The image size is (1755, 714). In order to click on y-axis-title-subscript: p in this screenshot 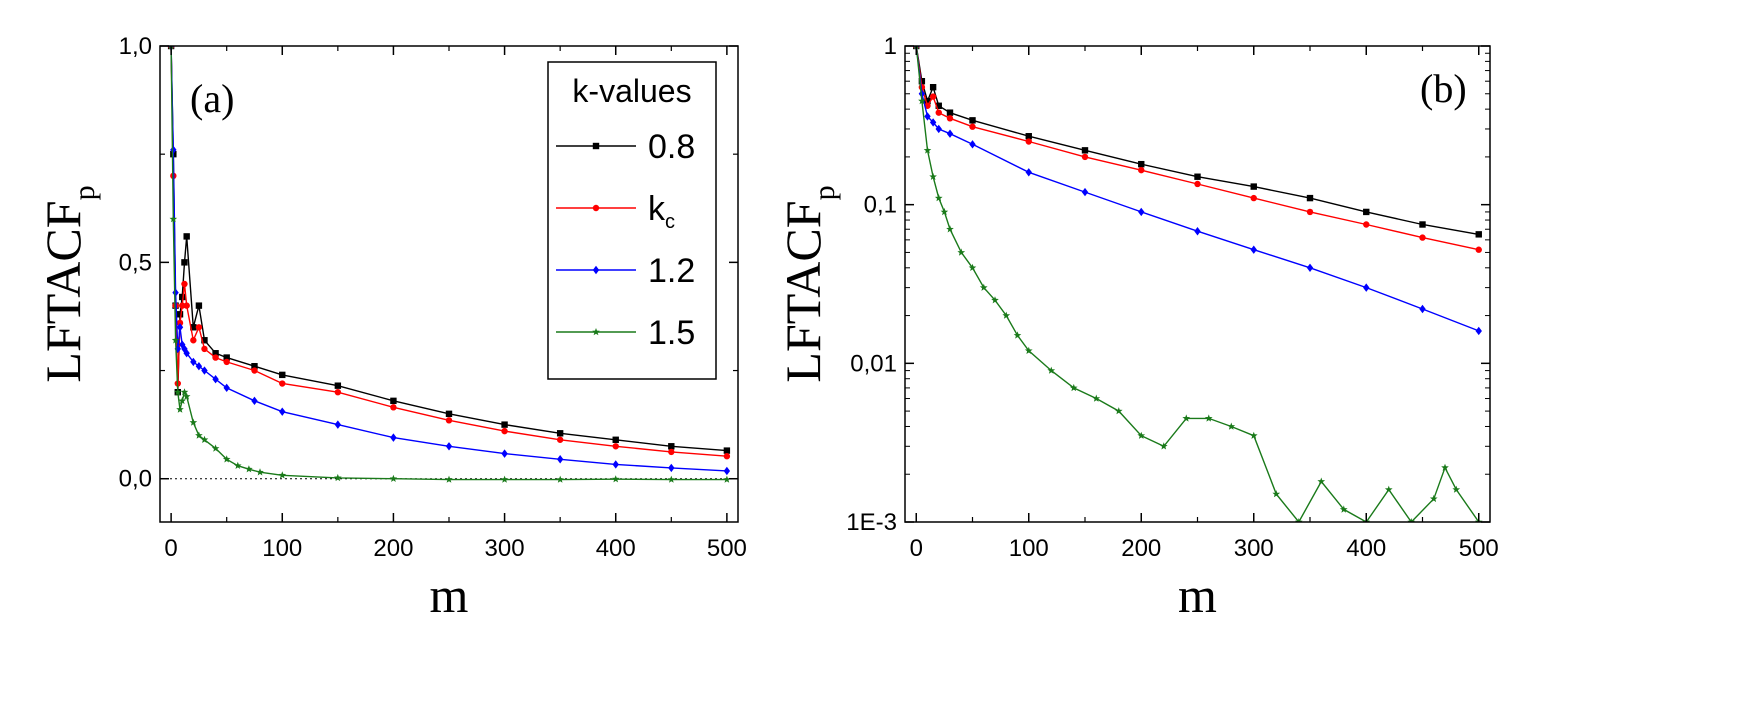, I will do `click(84, 192)`.